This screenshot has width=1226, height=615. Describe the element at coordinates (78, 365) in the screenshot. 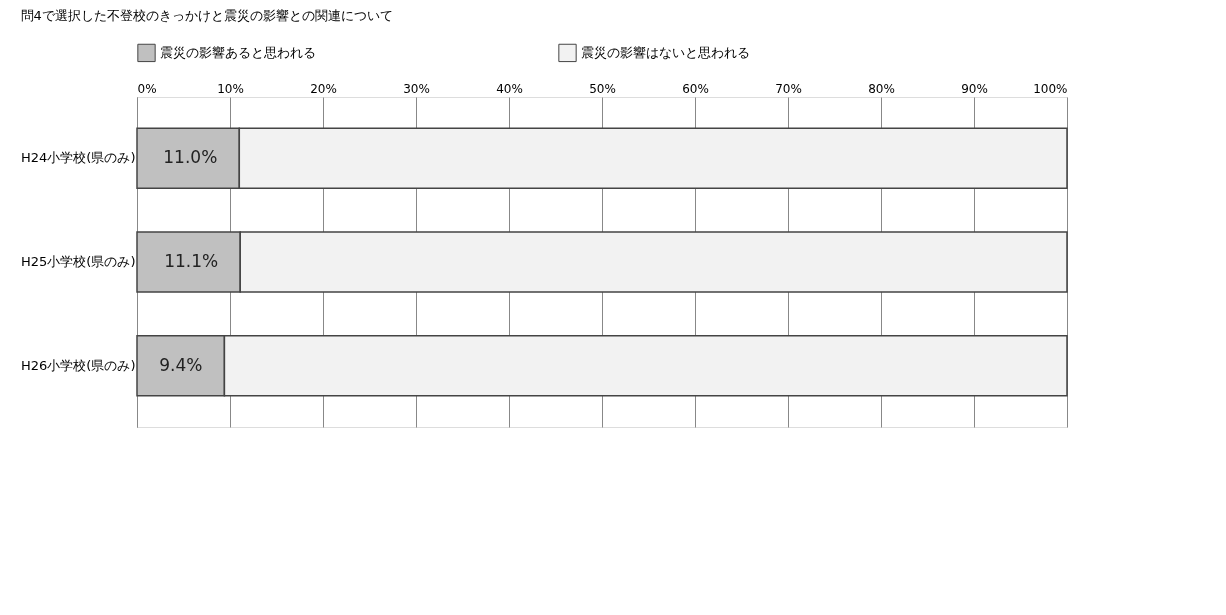

I see `y-tick-label: H26小学校(県のみ)` at that location.